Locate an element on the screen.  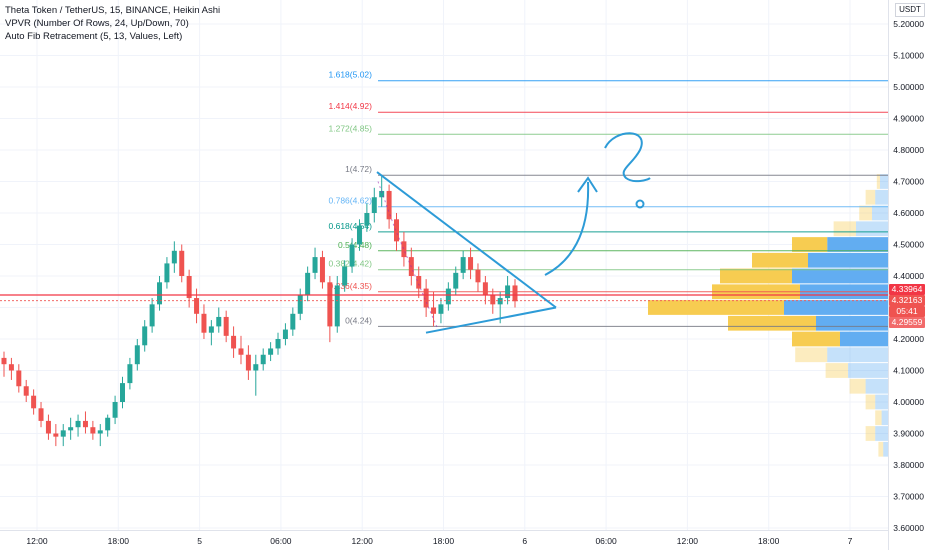
vpvr-indicator-label: VPVR (Number Of Rows, 24, Up/Down, 70) is located at coordinates (97, 23).